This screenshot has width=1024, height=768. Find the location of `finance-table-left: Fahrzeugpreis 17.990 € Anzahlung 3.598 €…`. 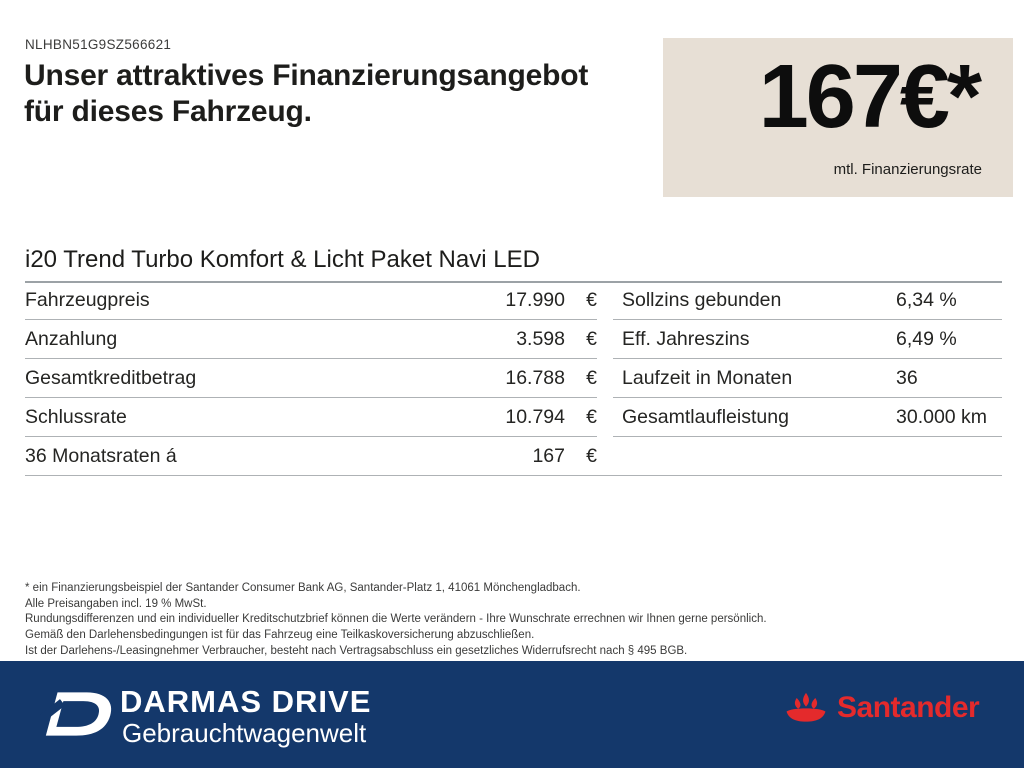

finance-table-left: Fahrzeugpreis 17.990 € Anzahlung 3.598 €… is located at coordinates (311, 359).